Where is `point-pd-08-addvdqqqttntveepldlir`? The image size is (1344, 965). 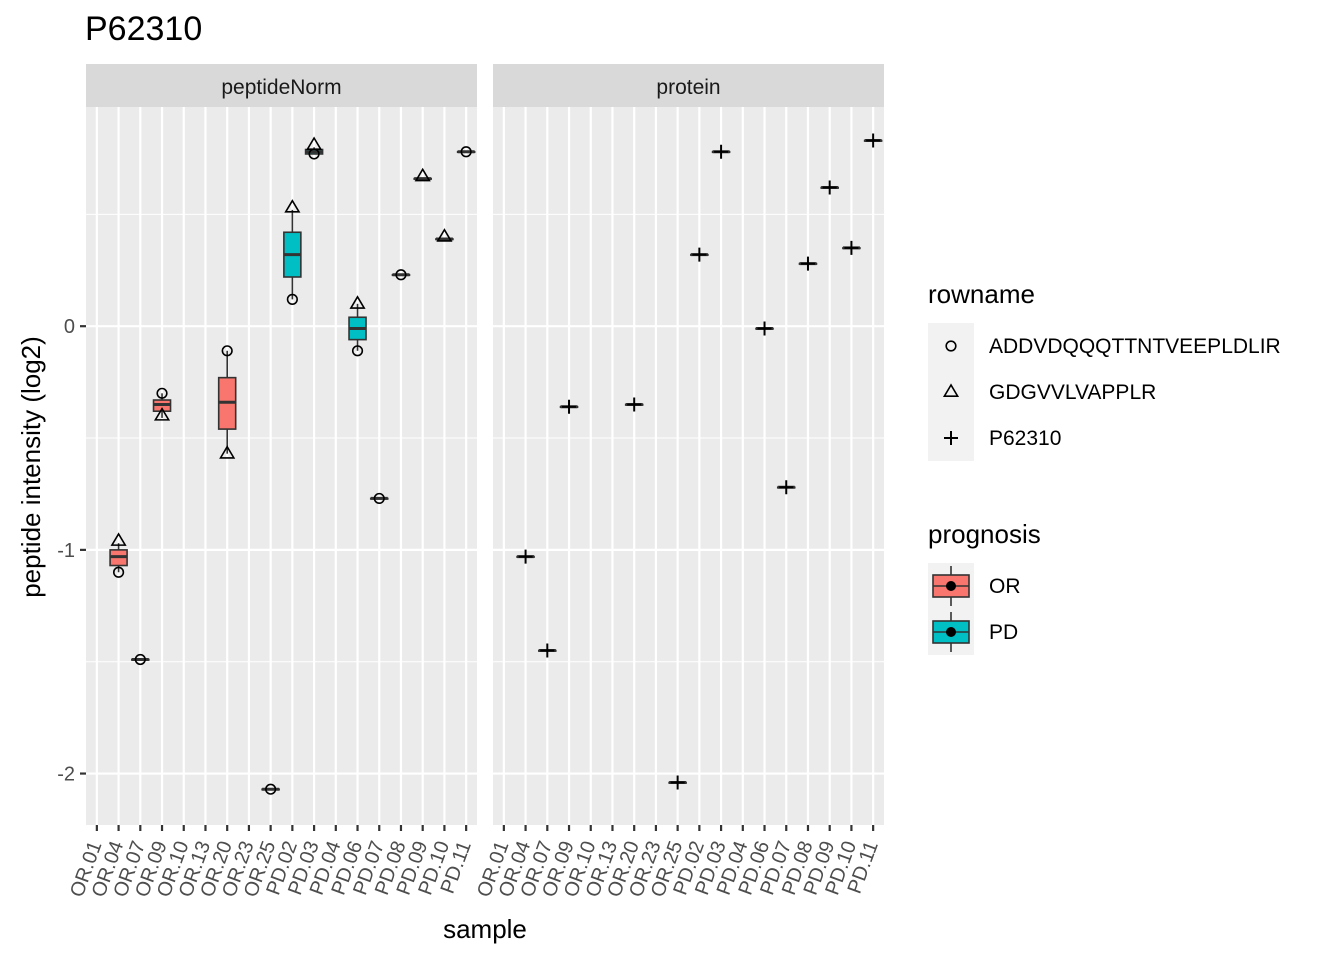 point-pd-08-addvdqqqttntveepldlir is located at coordinates (401, 275).